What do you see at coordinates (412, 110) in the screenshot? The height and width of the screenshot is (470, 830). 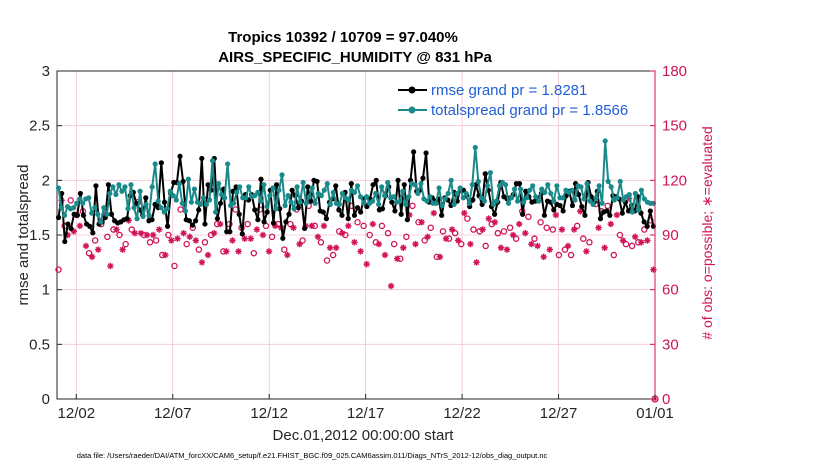 I see `legend-spread-marker` at bounding box center [412, 110].